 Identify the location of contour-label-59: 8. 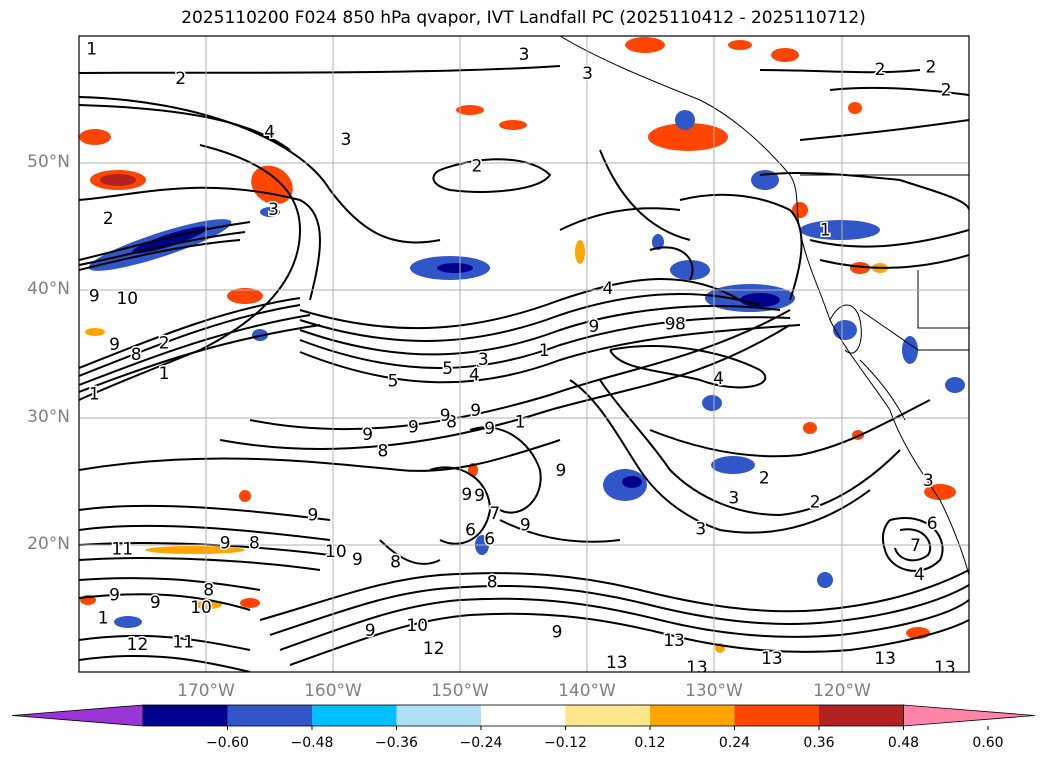
(208, 590).